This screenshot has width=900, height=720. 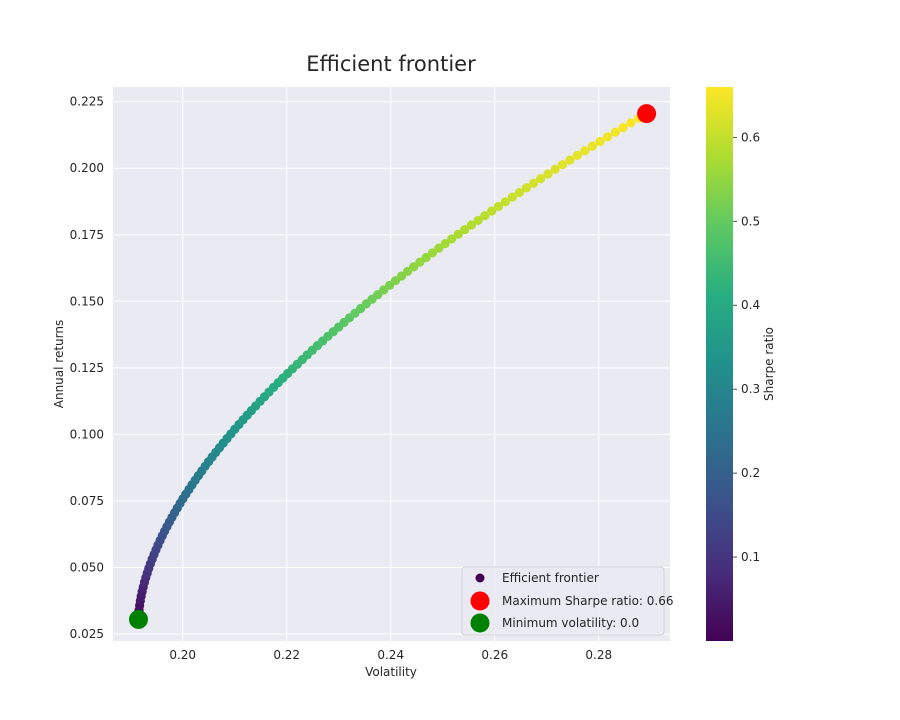 What do you see at coordinates (746, 347) in the screenshot?
I see `colorbar-tick-labels: 0.1 0.2 0.3 0.4 0.5 0.6` at bounding box center [746, 347].